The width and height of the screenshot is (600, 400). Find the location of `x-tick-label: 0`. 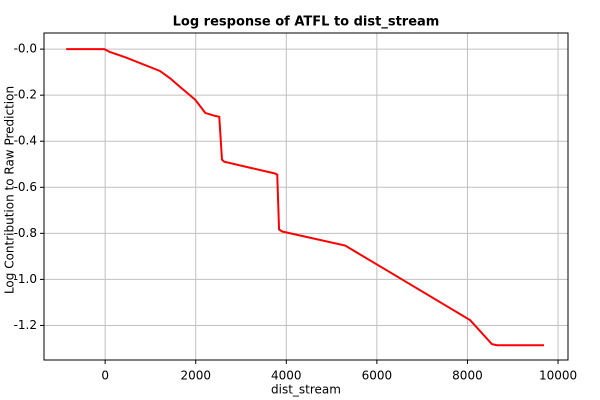

x-tick-label: 0 is located at coordinates (105, 376).